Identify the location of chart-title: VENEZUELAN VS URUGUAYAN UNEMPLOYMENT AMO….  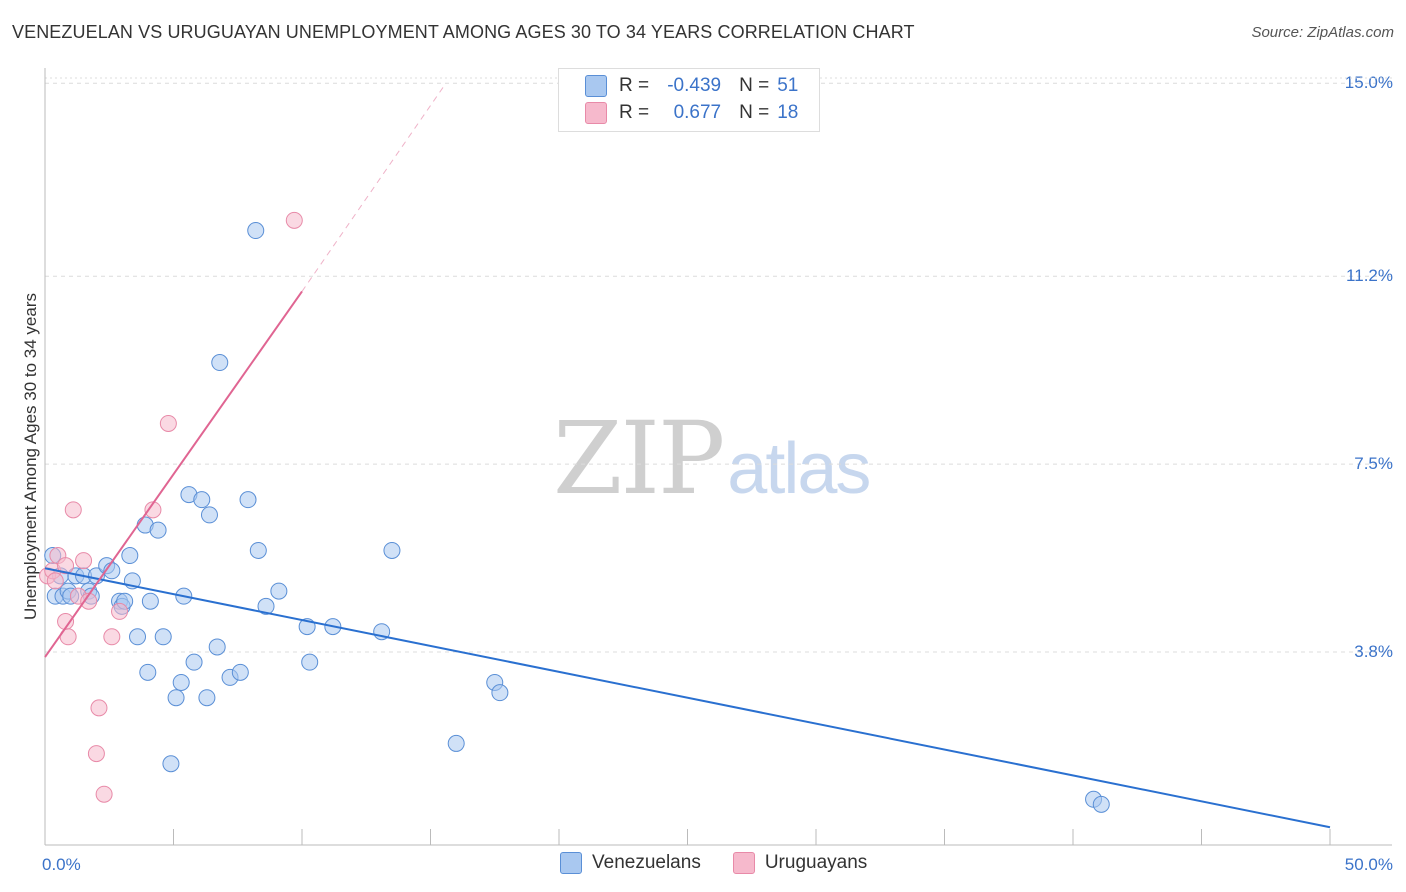
(463, 32).